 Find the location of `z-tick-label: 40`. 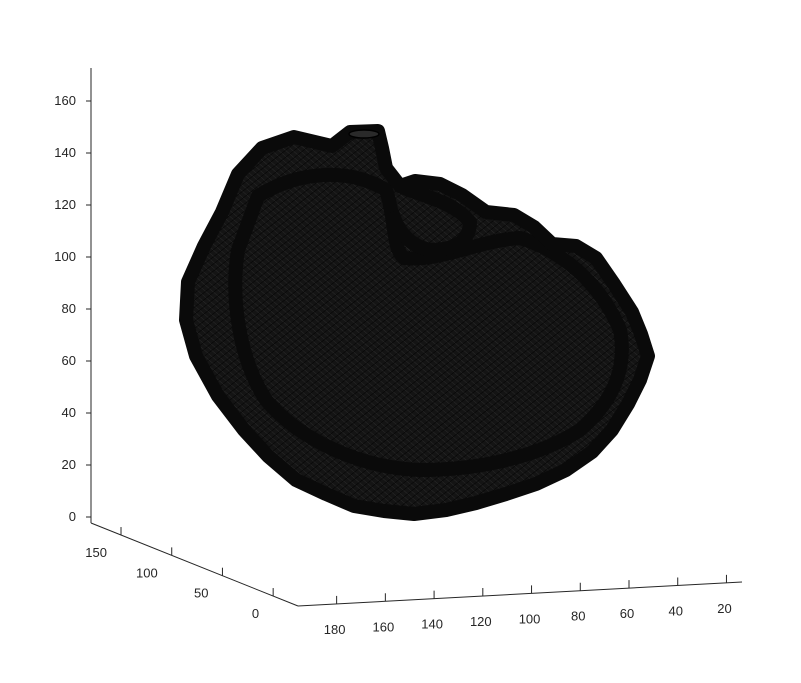

z-tick-label: 40 is located at coordinates (69, 412).